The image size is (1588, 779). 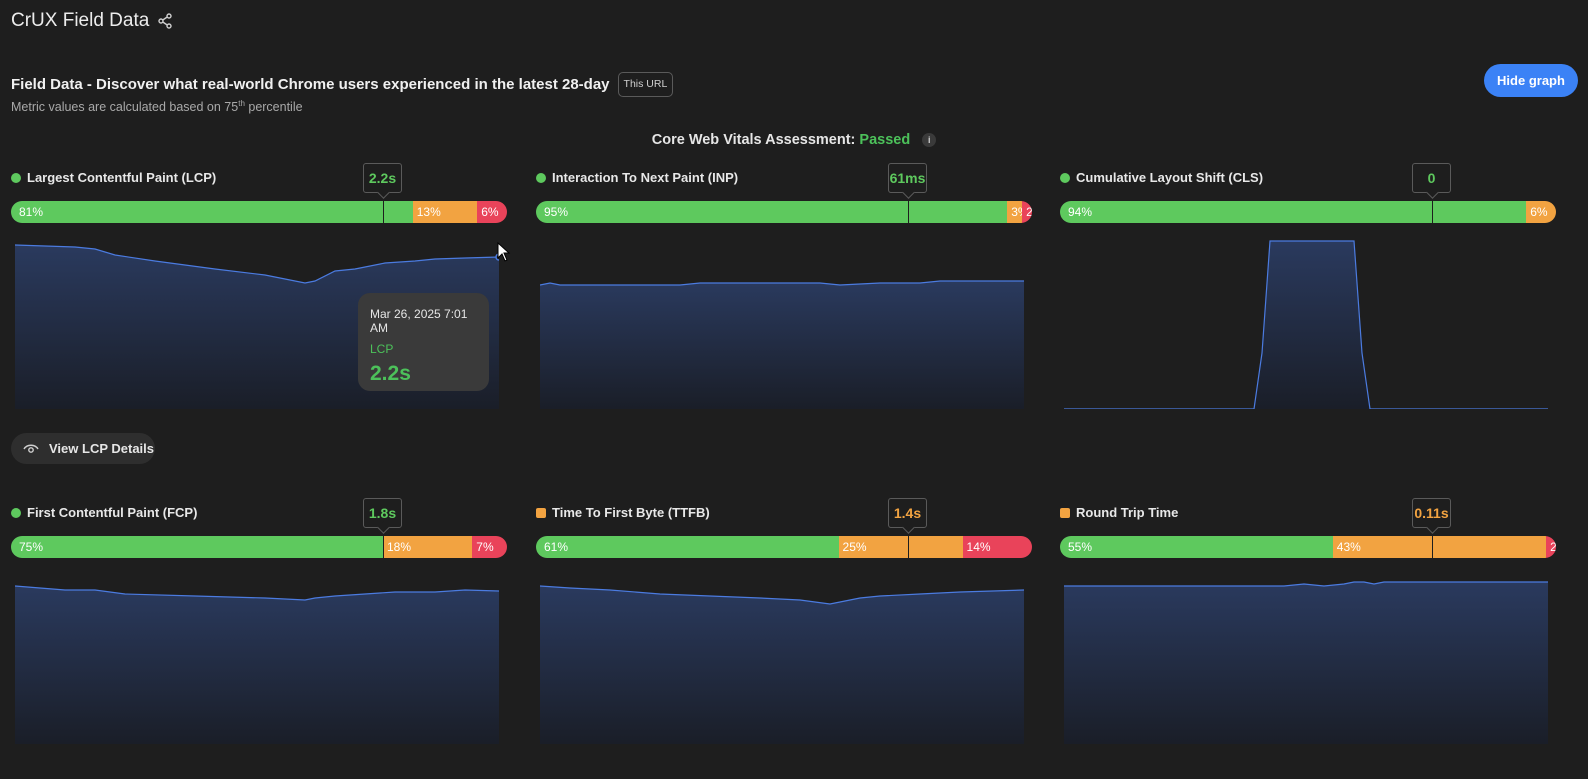 What do you see at coordinates (241, 103) in the screenshot?
I see `percentile-note-sup: th` at bounding box center [241, 103].